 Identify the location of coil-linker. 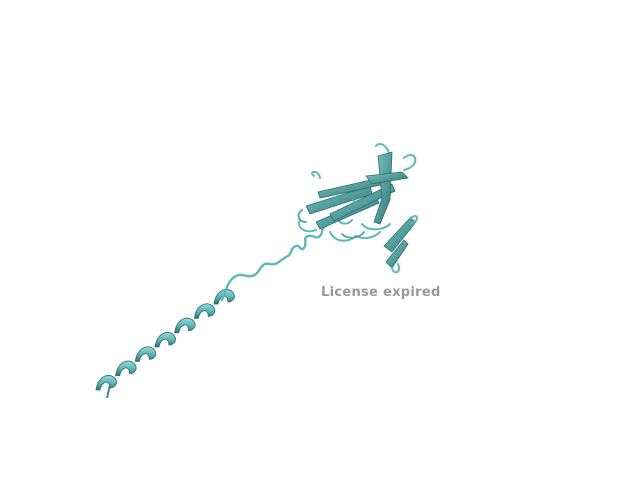
(274, 263).